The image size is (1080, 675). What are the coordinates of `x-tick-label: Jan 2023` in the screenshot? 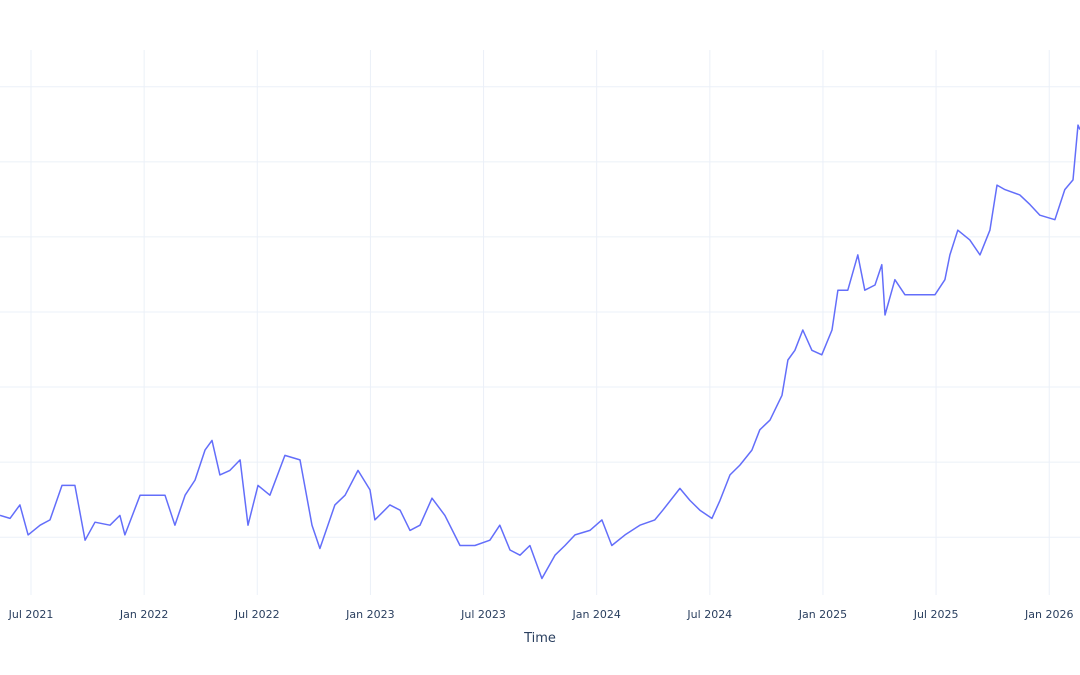 It's located at (369, 614).